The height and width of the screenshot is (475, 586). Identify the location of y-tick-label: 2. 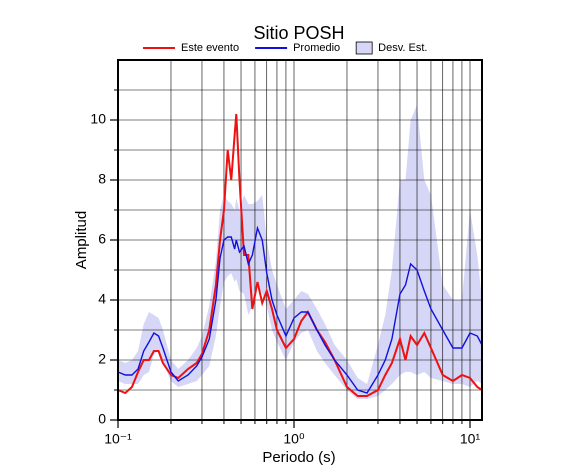
(102, 359).